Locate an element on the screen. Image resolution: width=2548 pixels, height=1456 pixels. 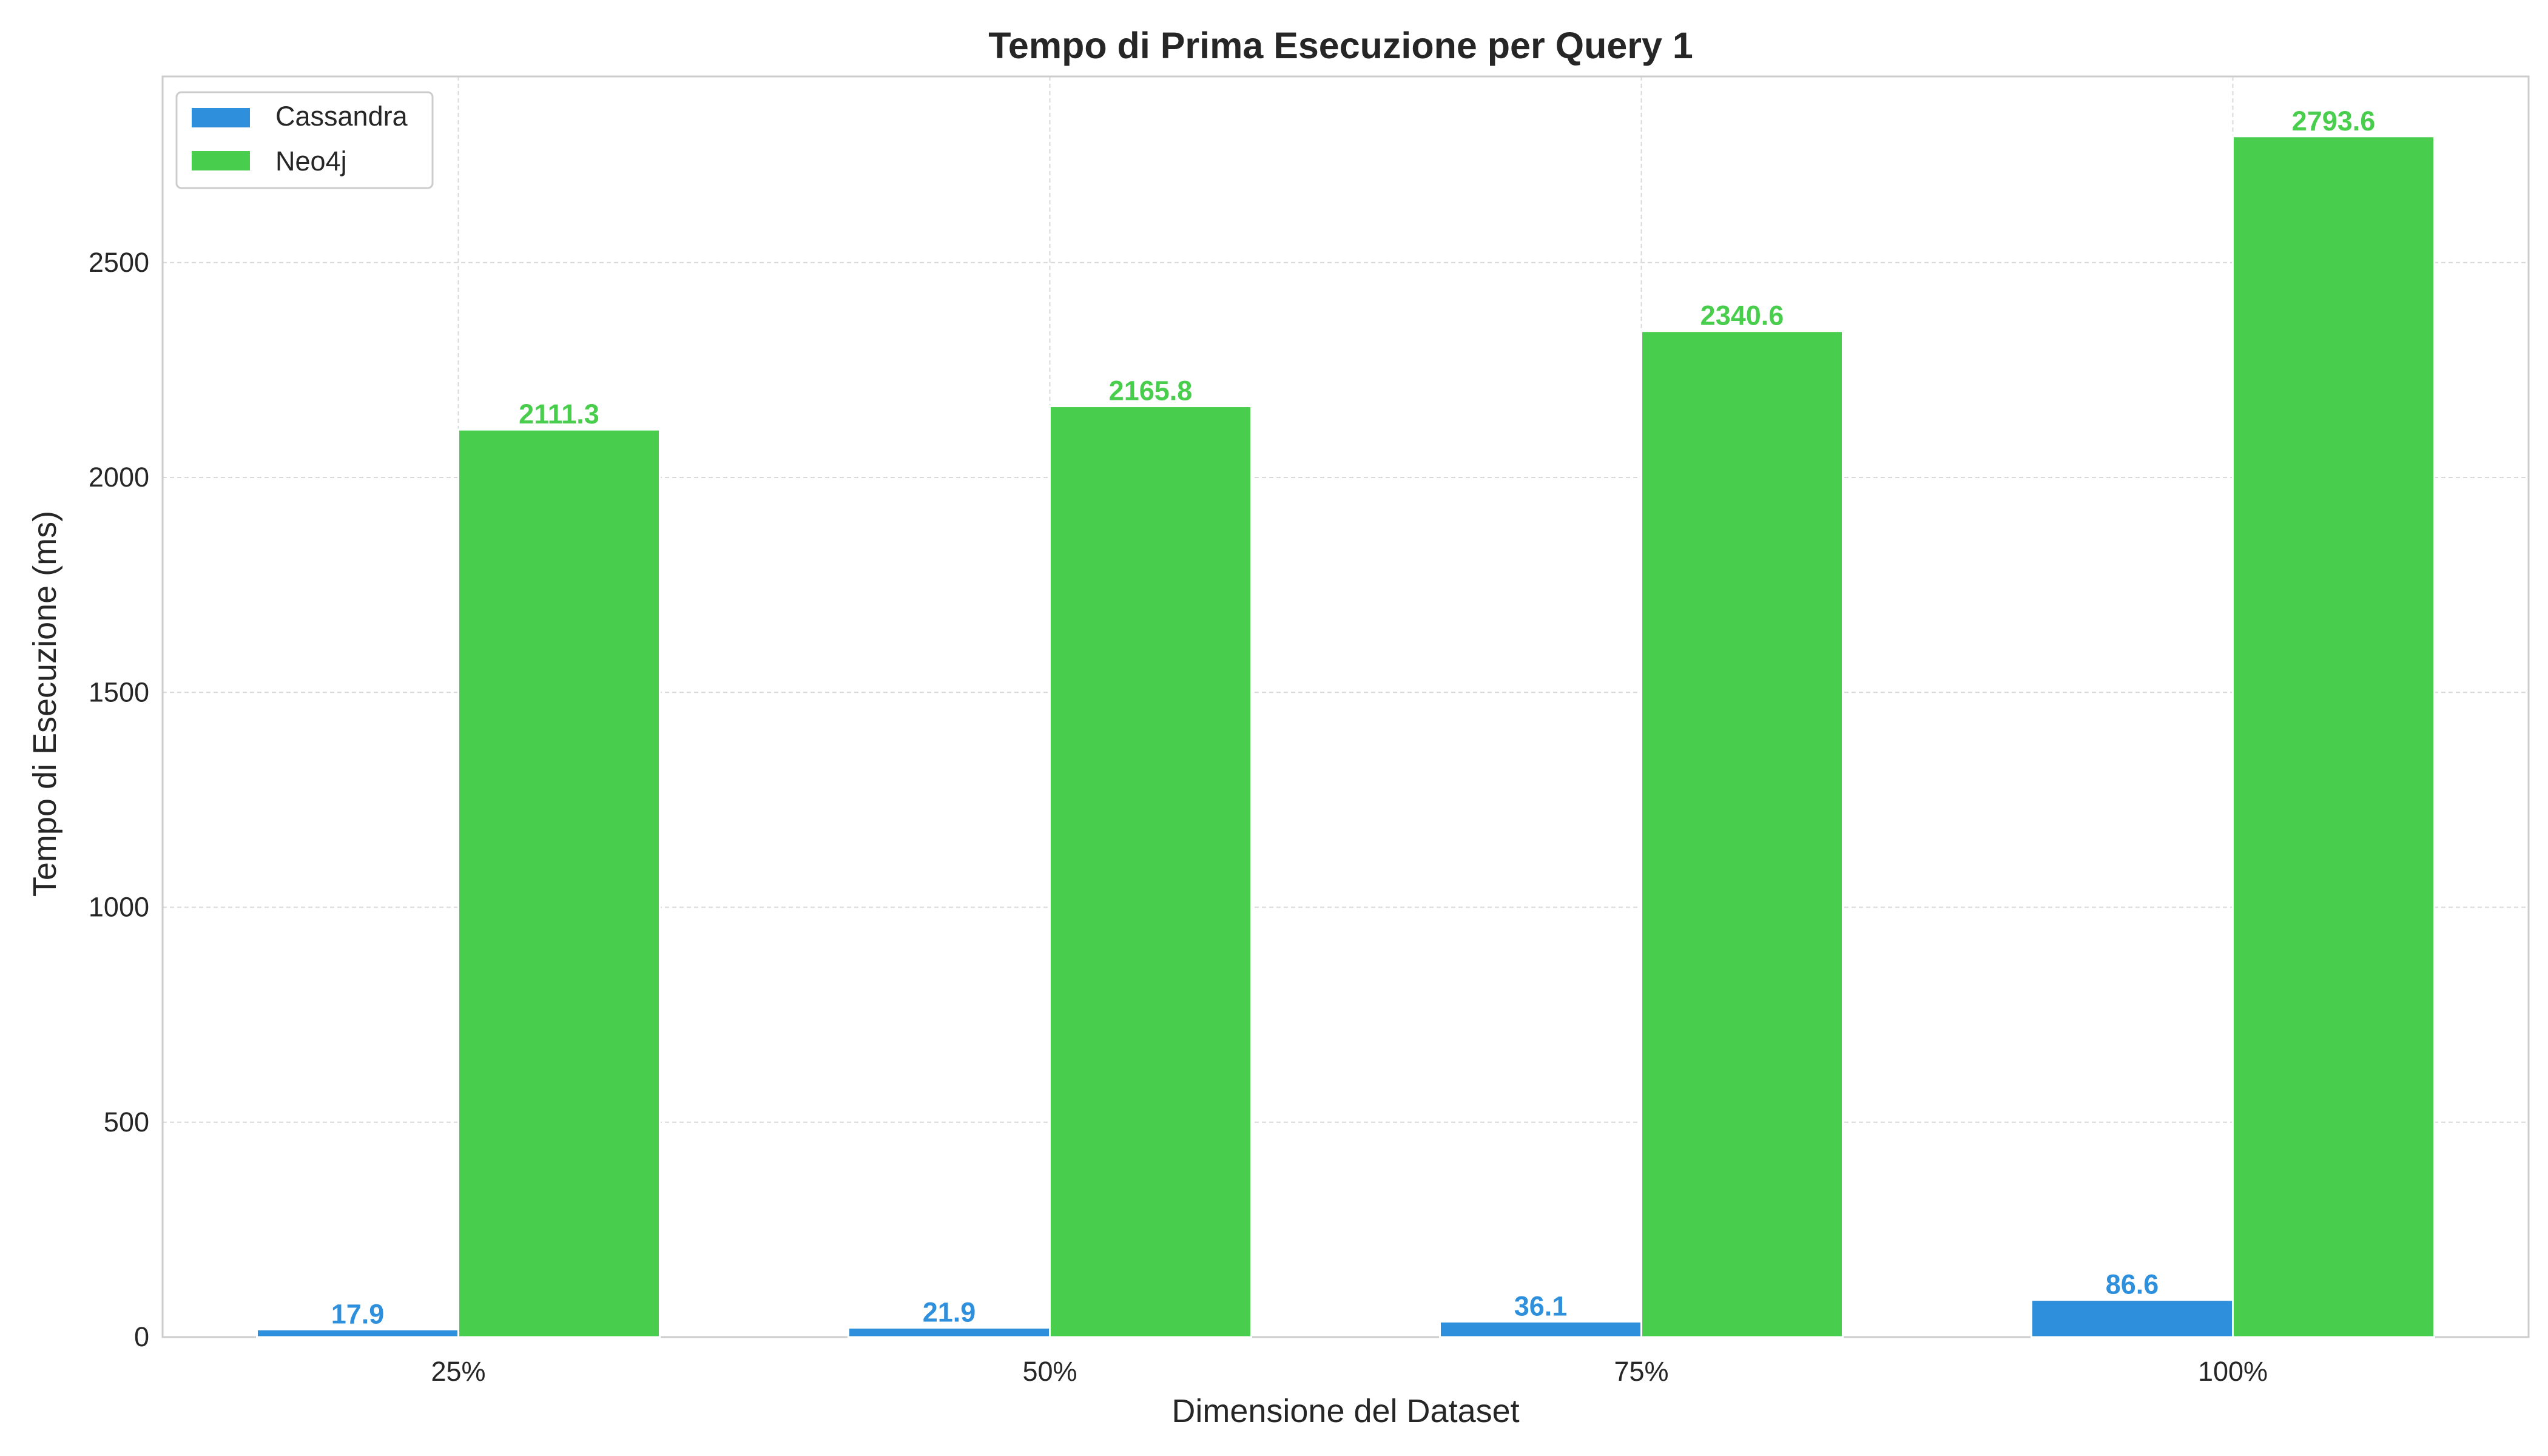
y-tick-label: 1000 is located at coordinates (119, 907).